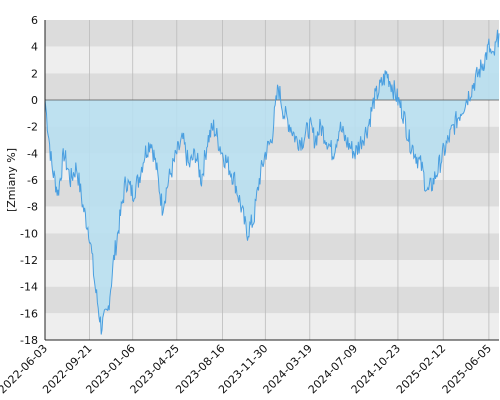  What do you see at coordinates (34, 20) in the screenshot?
I see `y-tick-label: 6` at bounding box center [34, 20].